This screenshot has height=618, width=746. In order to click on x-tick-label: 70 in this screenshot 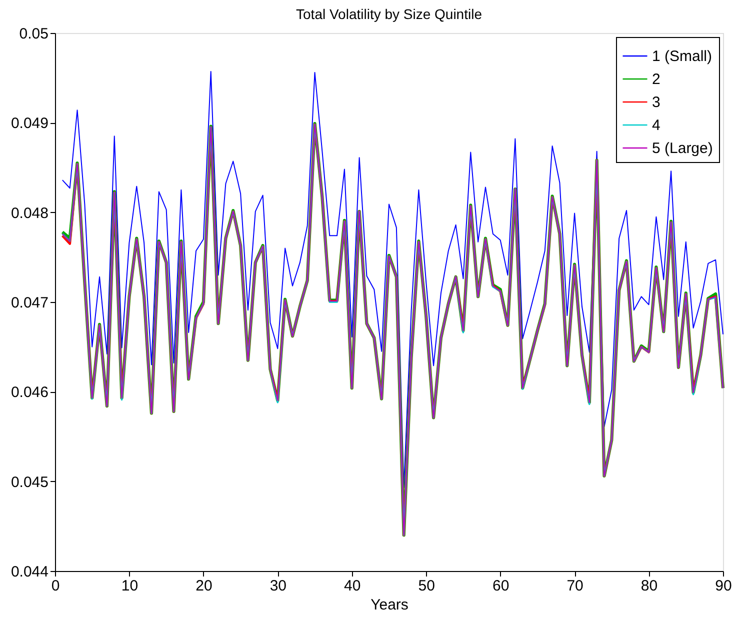, I will do `click(575, 586)`.